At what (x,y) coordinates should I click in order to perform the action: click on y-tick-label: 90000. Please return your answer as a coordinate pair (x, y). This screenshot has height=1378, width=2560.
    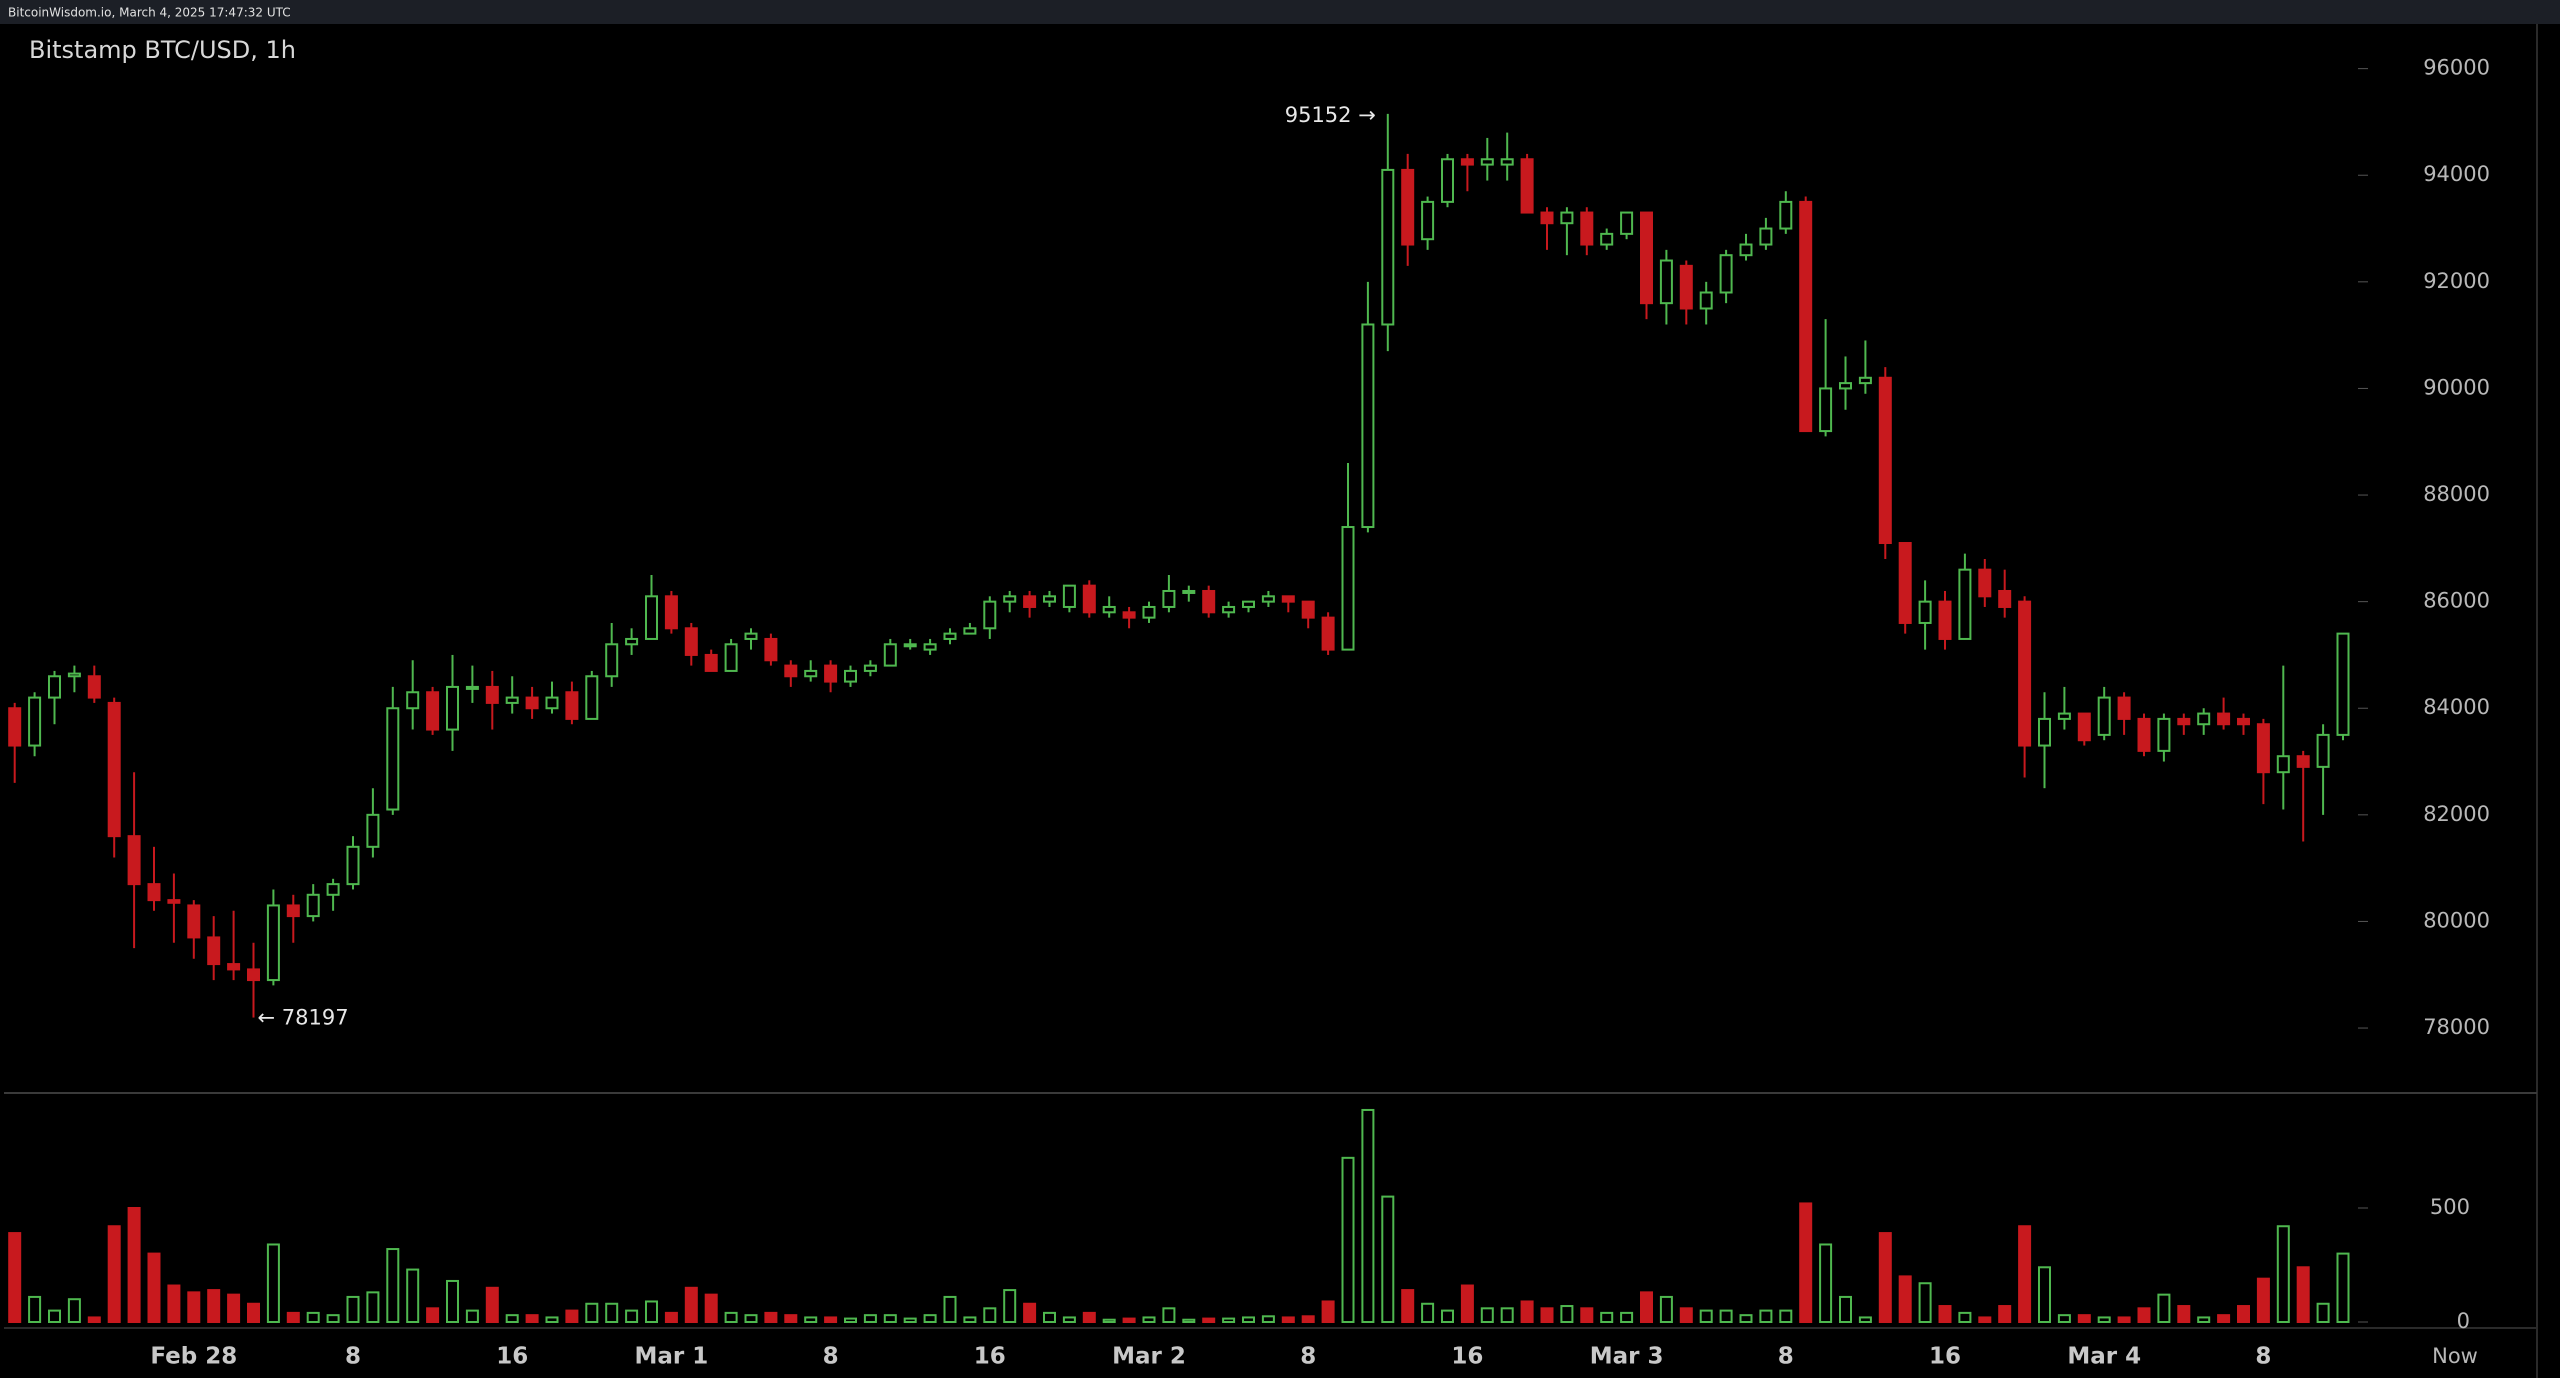
    Looking at the image, I should click on (2456, 387).